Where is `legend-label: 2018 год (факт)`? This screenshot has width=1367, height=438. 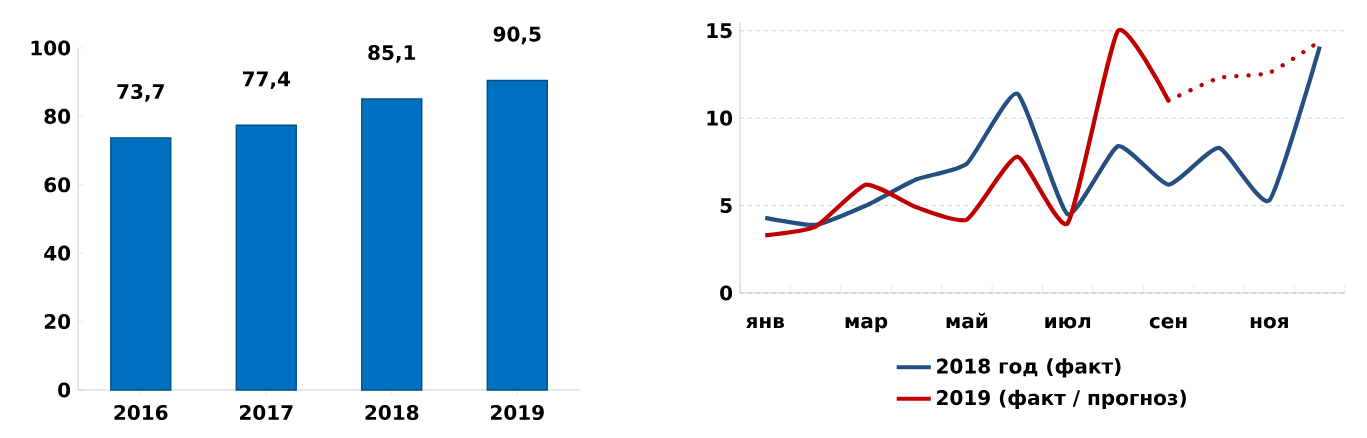
legend-label: 2018 год (факт) is located at coordinates (1029, 368).